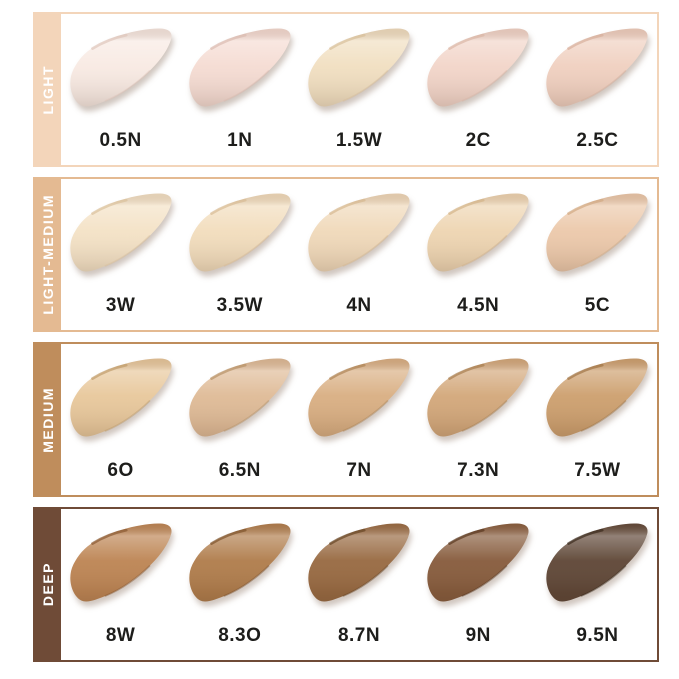  I want to click on shade-name: 5C, so click(597, 305).